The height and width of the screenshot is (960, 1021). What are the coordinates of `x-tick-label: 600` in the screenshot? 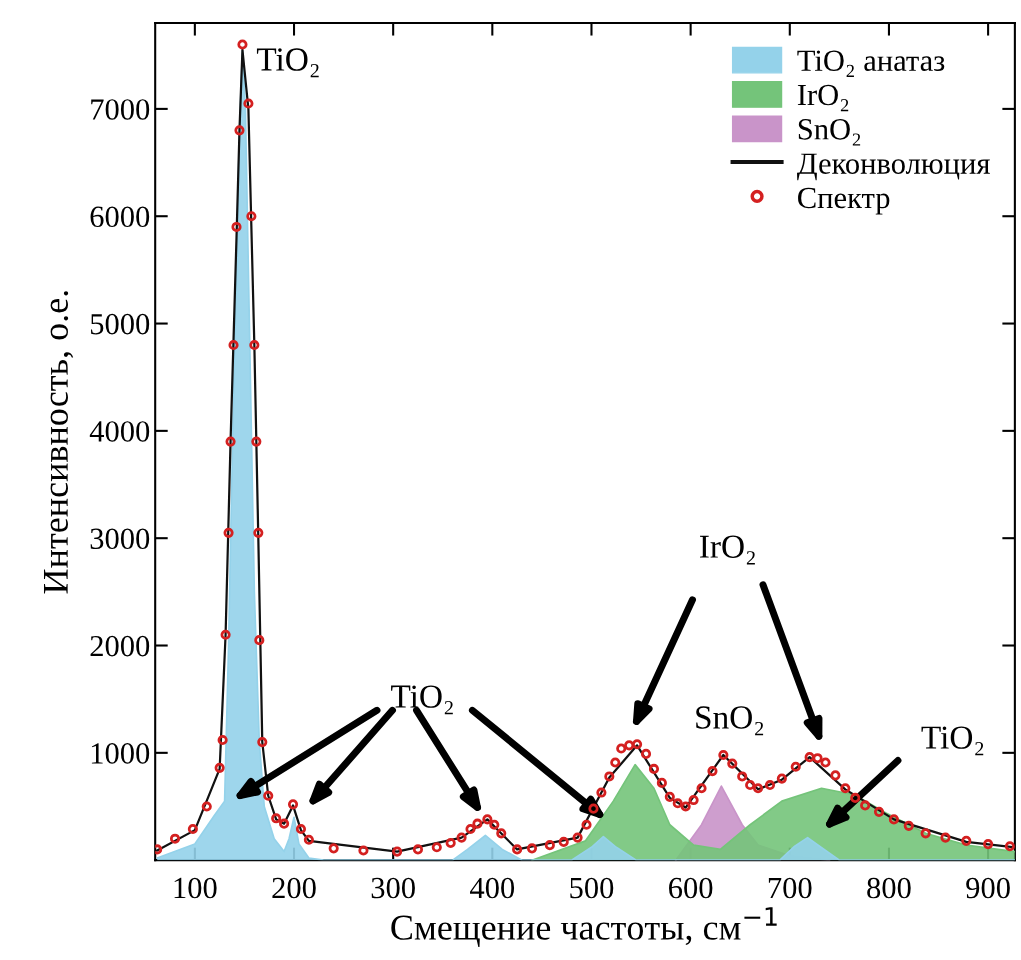 It's located at (691, 888).